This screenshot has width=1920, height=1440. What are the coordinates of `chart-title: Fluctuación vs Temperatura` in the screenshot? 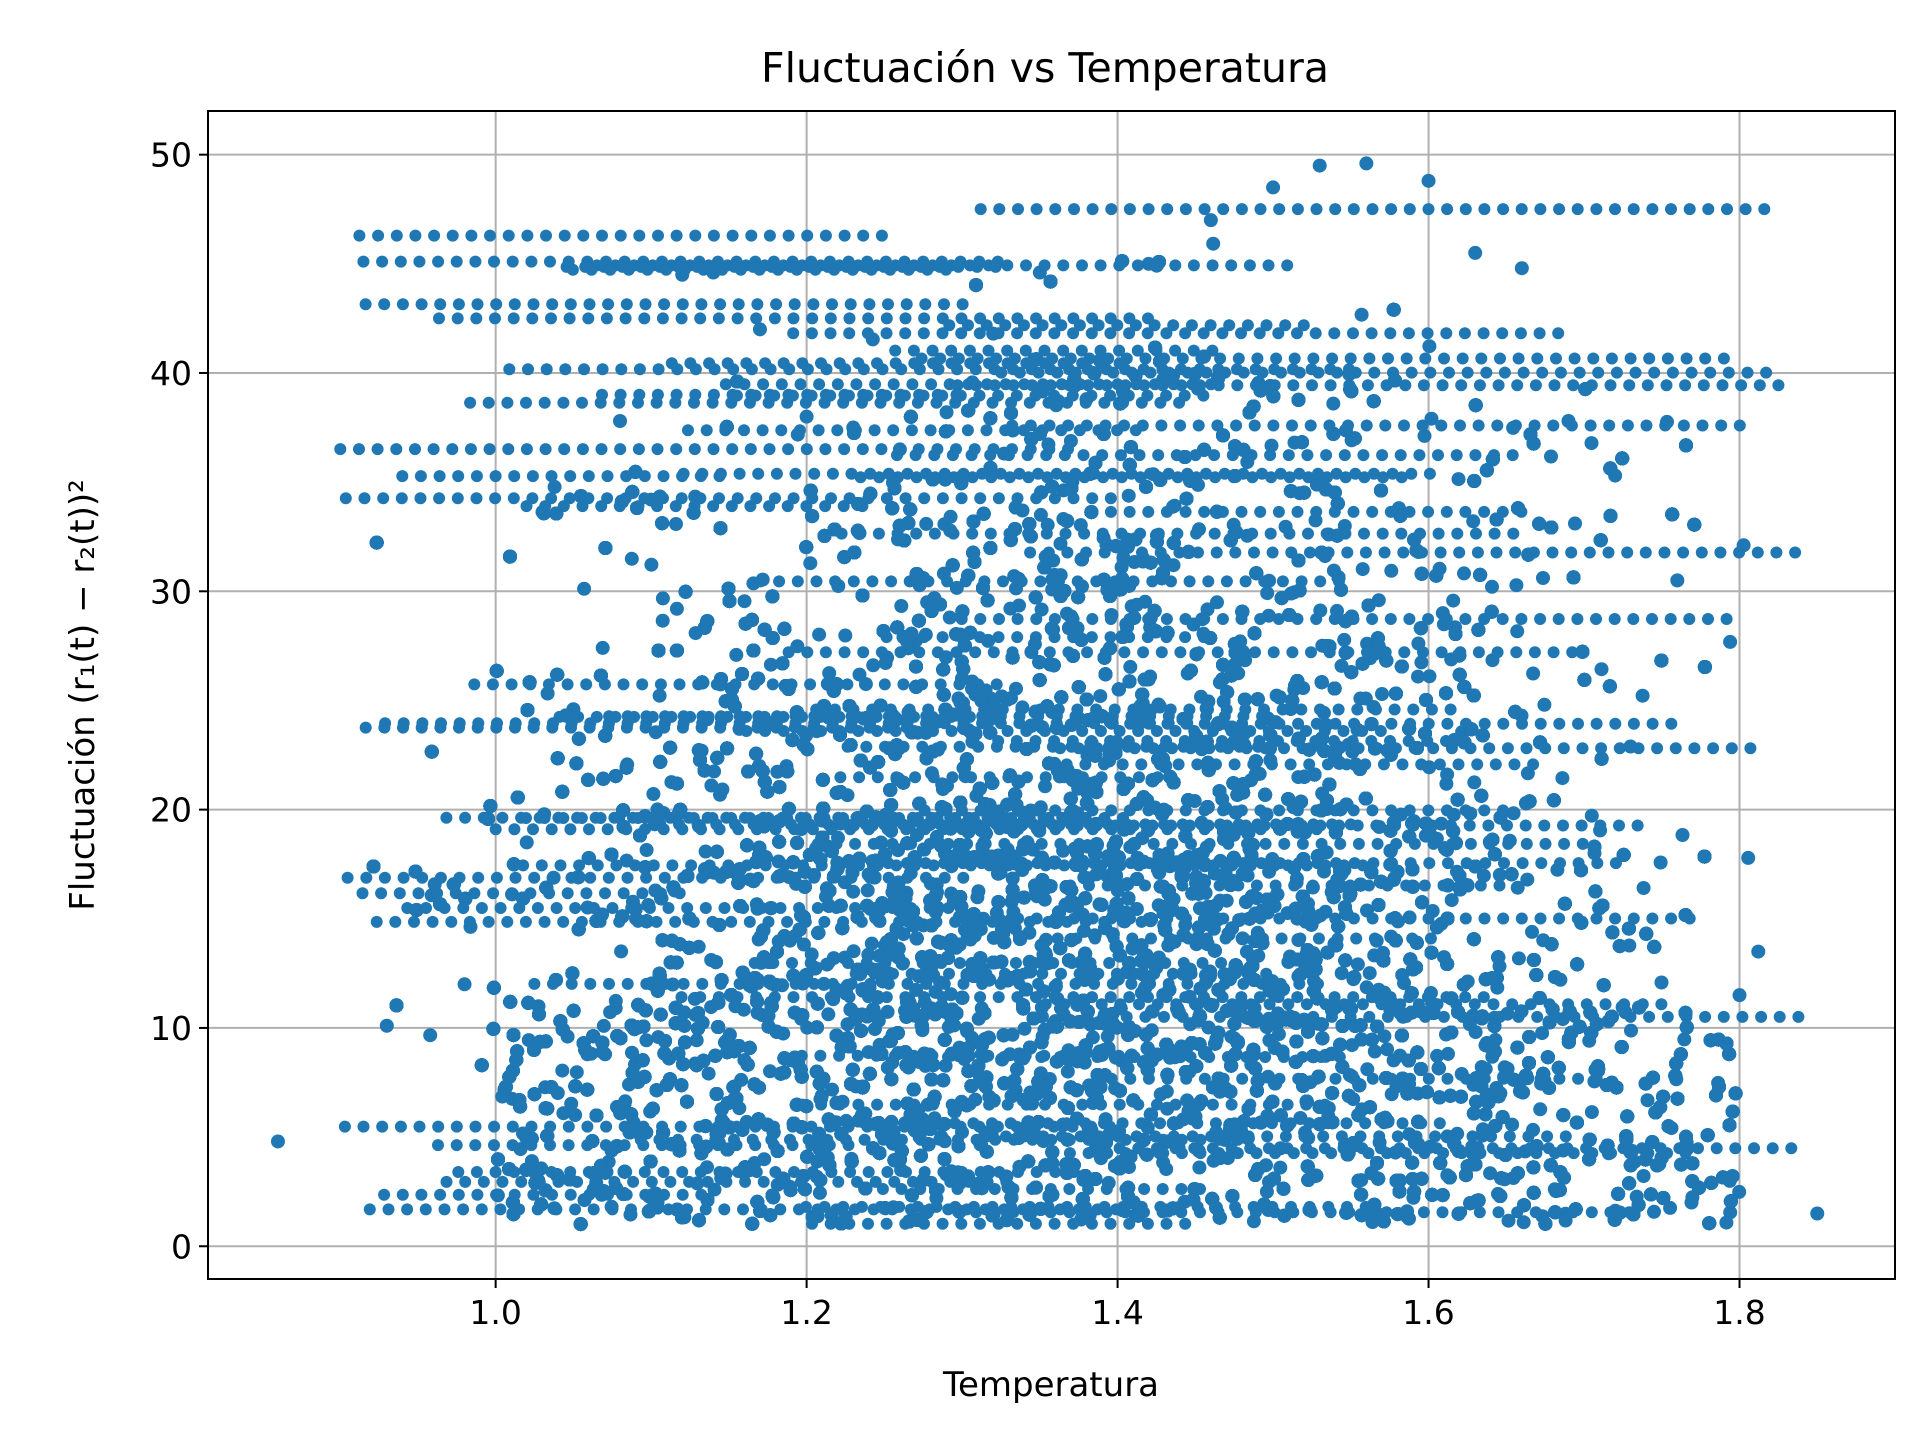 It's located at (1045, 68).